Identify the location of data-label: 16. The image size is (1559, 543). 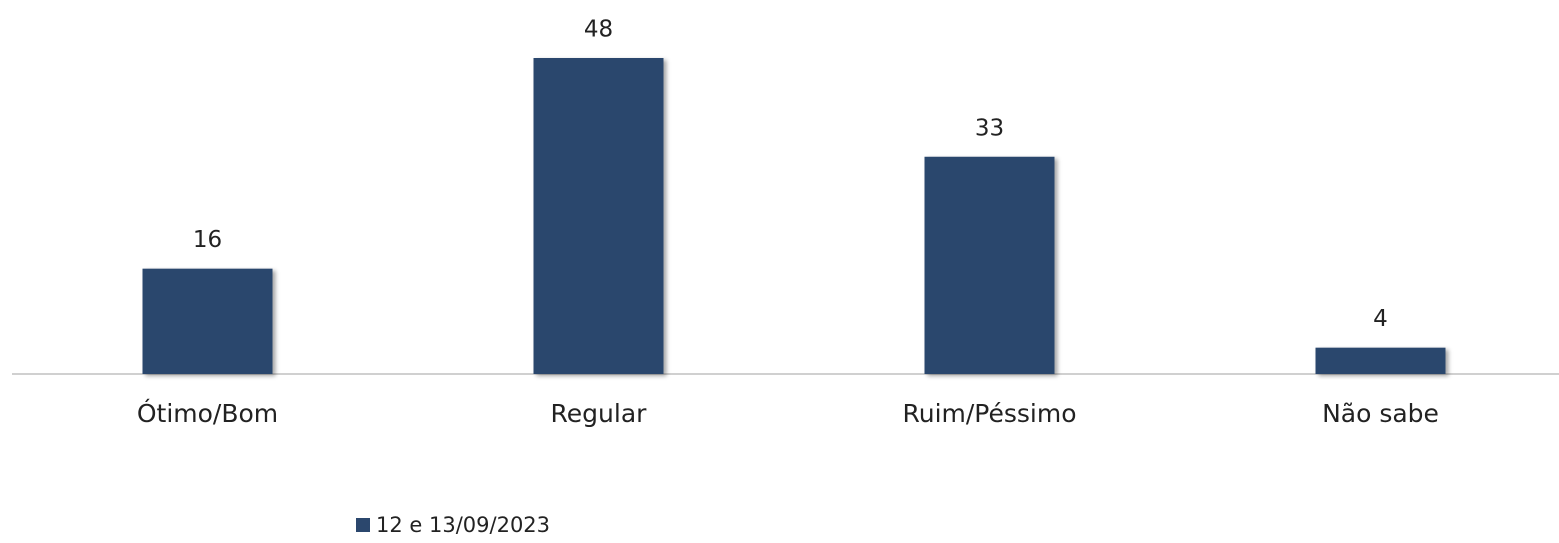
(207, 240).